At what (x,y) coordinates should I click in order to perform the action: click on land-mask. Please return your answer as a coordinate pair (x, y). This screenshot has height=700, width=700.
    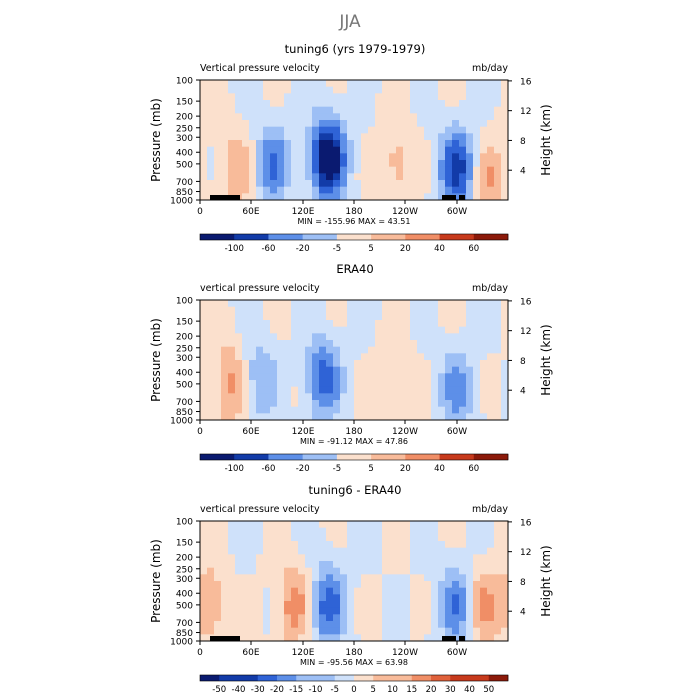
    Looking at the image, I should click on (462, 197).